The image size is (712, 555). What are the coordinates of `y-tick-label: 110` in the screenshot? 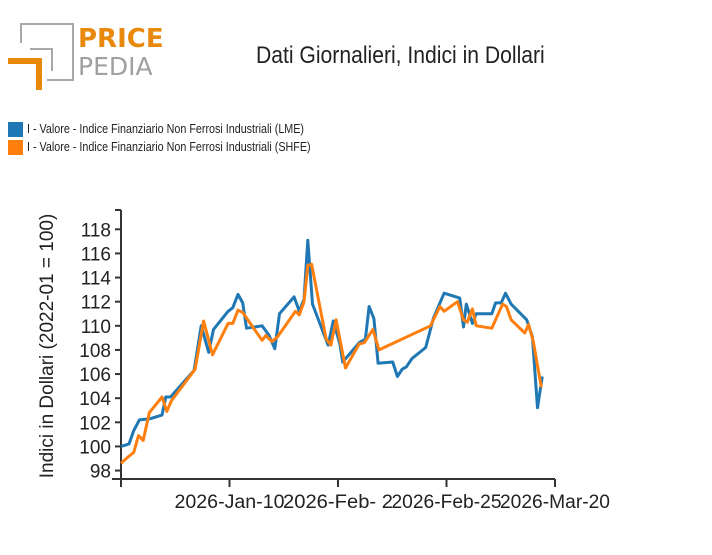 It's located at (96, 327).